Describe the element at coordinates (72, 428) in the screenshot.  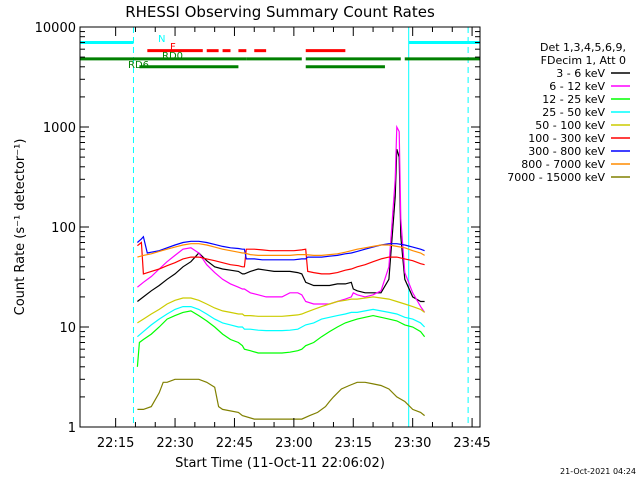
I see `y-tick-label: 1` at that location.